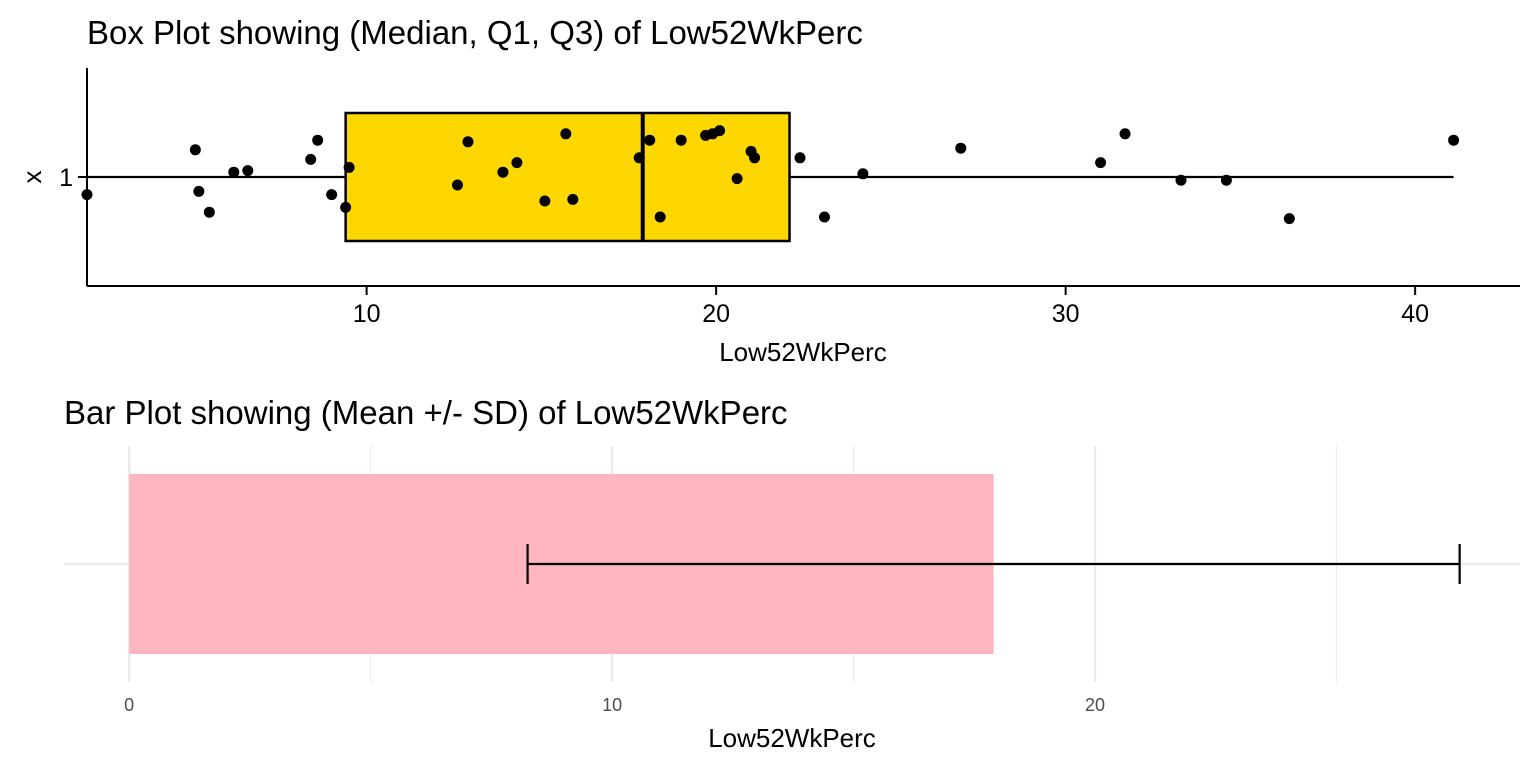 The width and height of the screenshot is (1536, 768). I want to click on y-tick-label: 1, so click(66, 178).